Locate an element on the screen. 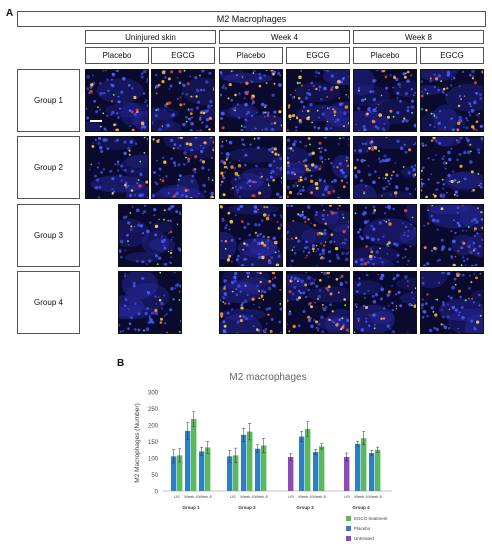 Image resolution: width=492 pixels, height=550 pixels. panel-a-label: A is located at coordinates (10, 13).